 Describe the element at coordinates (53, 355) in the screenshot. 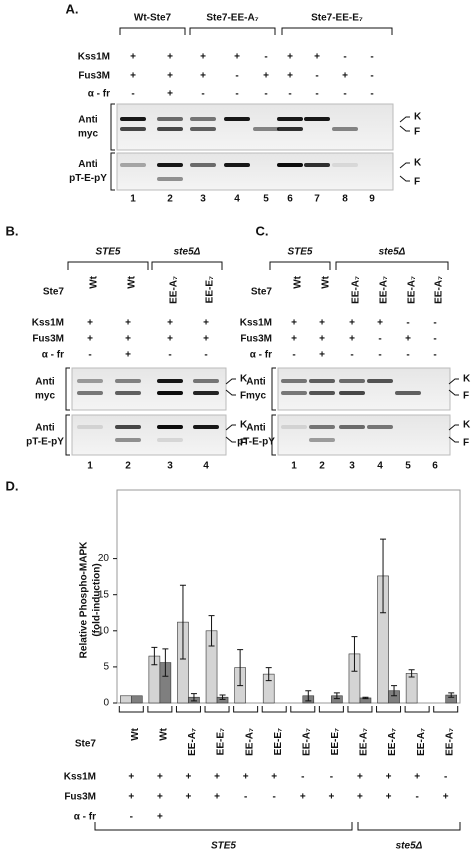

I see `row-label: α - fr` at that location.